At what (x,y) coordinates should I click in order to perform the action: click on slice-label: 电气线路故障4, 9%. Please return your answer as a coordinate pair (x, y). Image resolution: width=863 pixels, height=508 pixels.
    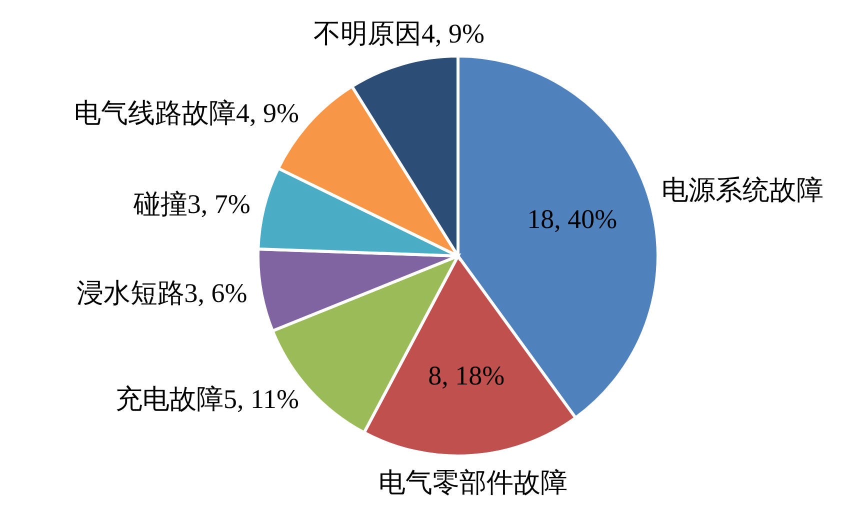
    Looking at the image, I should click on (186, 113).